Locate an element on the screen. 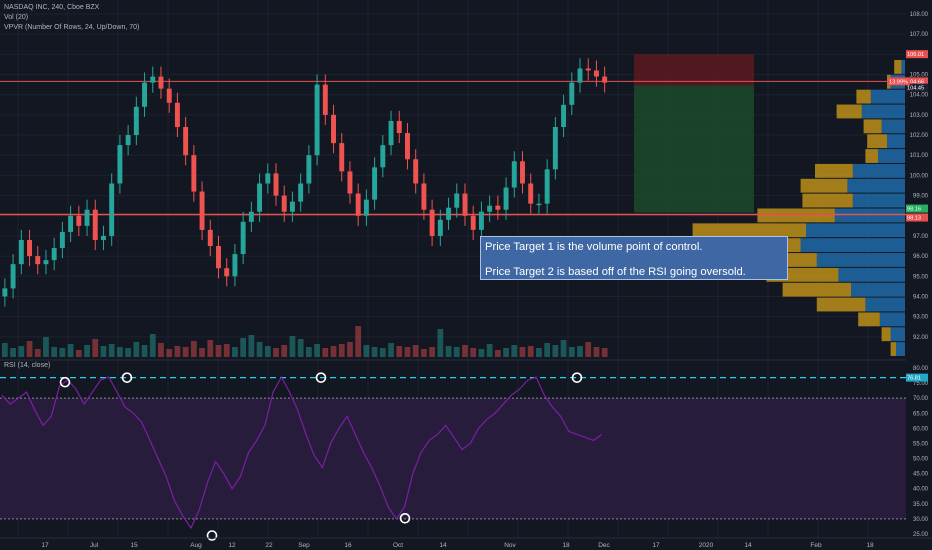 Image resolution: width=932 pixels, height=550 pixels. rsi-badge is located at coordinates (917, 377).